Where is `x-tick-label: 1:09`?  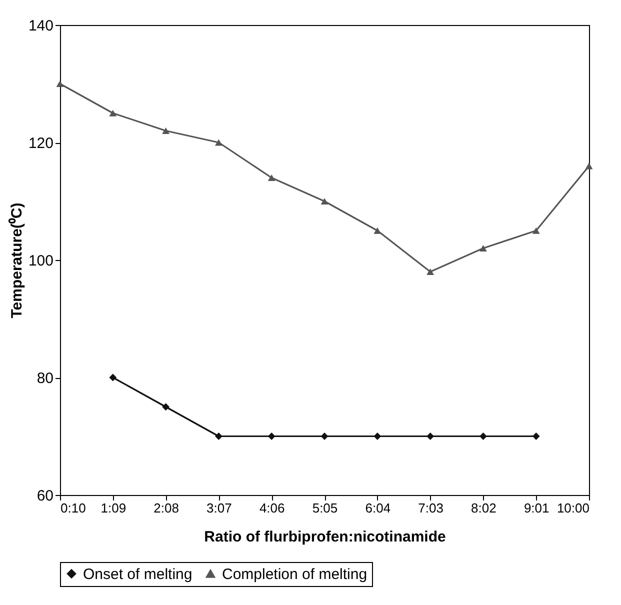 x-tick-label: 1:09 is located at coordinates (113, 508).